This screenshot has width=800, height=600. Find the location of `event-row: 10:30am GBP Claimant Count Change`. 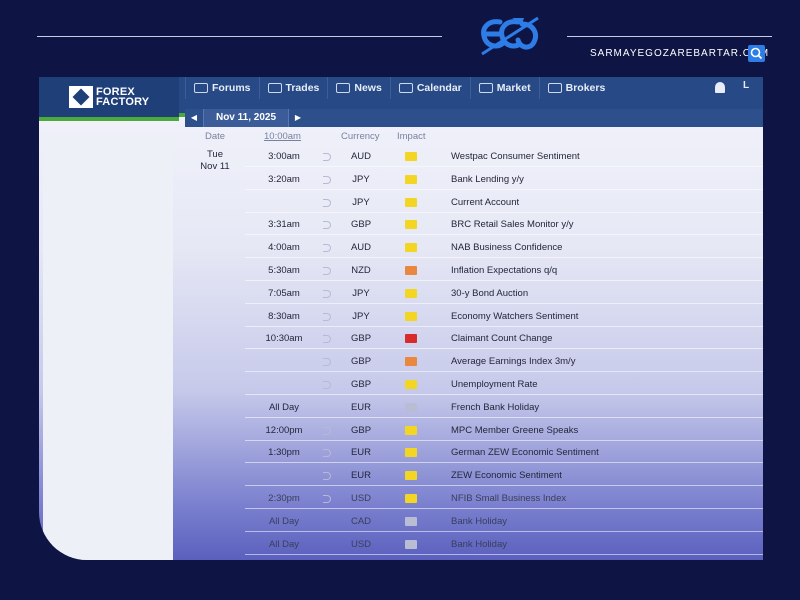

event-row: 10:30am GBP Claimant Count Change is located at coordinates (474, 338).